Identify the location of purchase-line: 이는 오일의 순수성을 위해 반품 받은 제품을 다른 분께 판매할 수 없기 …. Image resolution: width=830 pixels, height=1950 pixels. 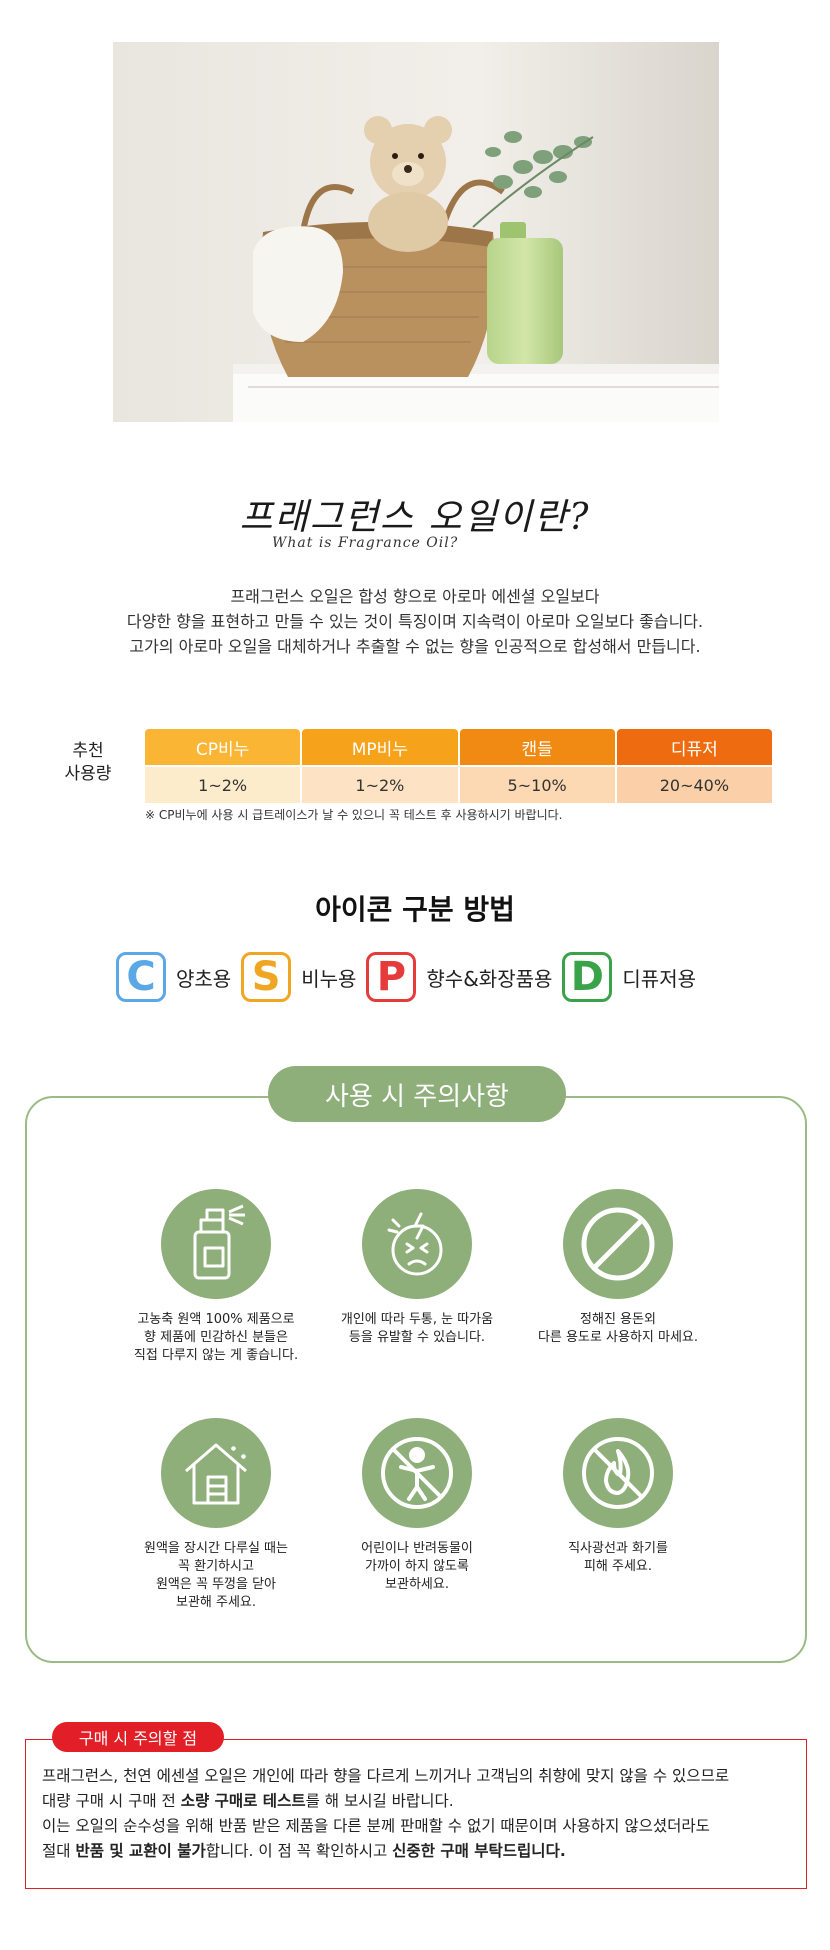
(376, 1826).